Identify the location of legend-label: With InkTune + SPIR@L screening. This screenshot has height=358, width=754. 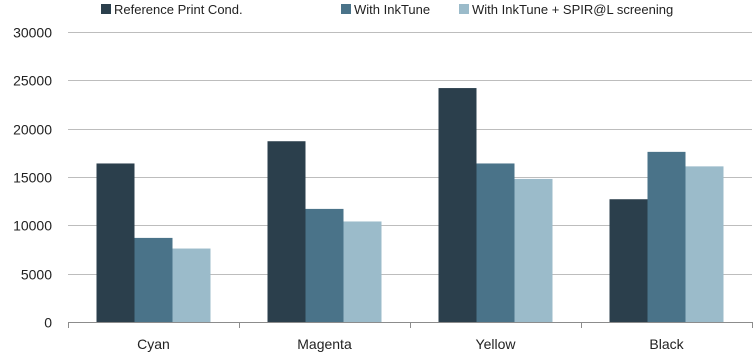
(572, 9).